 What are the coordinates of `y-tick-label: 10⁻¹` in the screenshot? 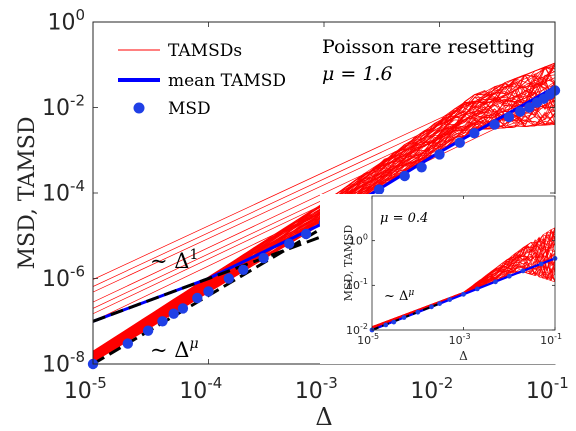 It's located at (357, 284).